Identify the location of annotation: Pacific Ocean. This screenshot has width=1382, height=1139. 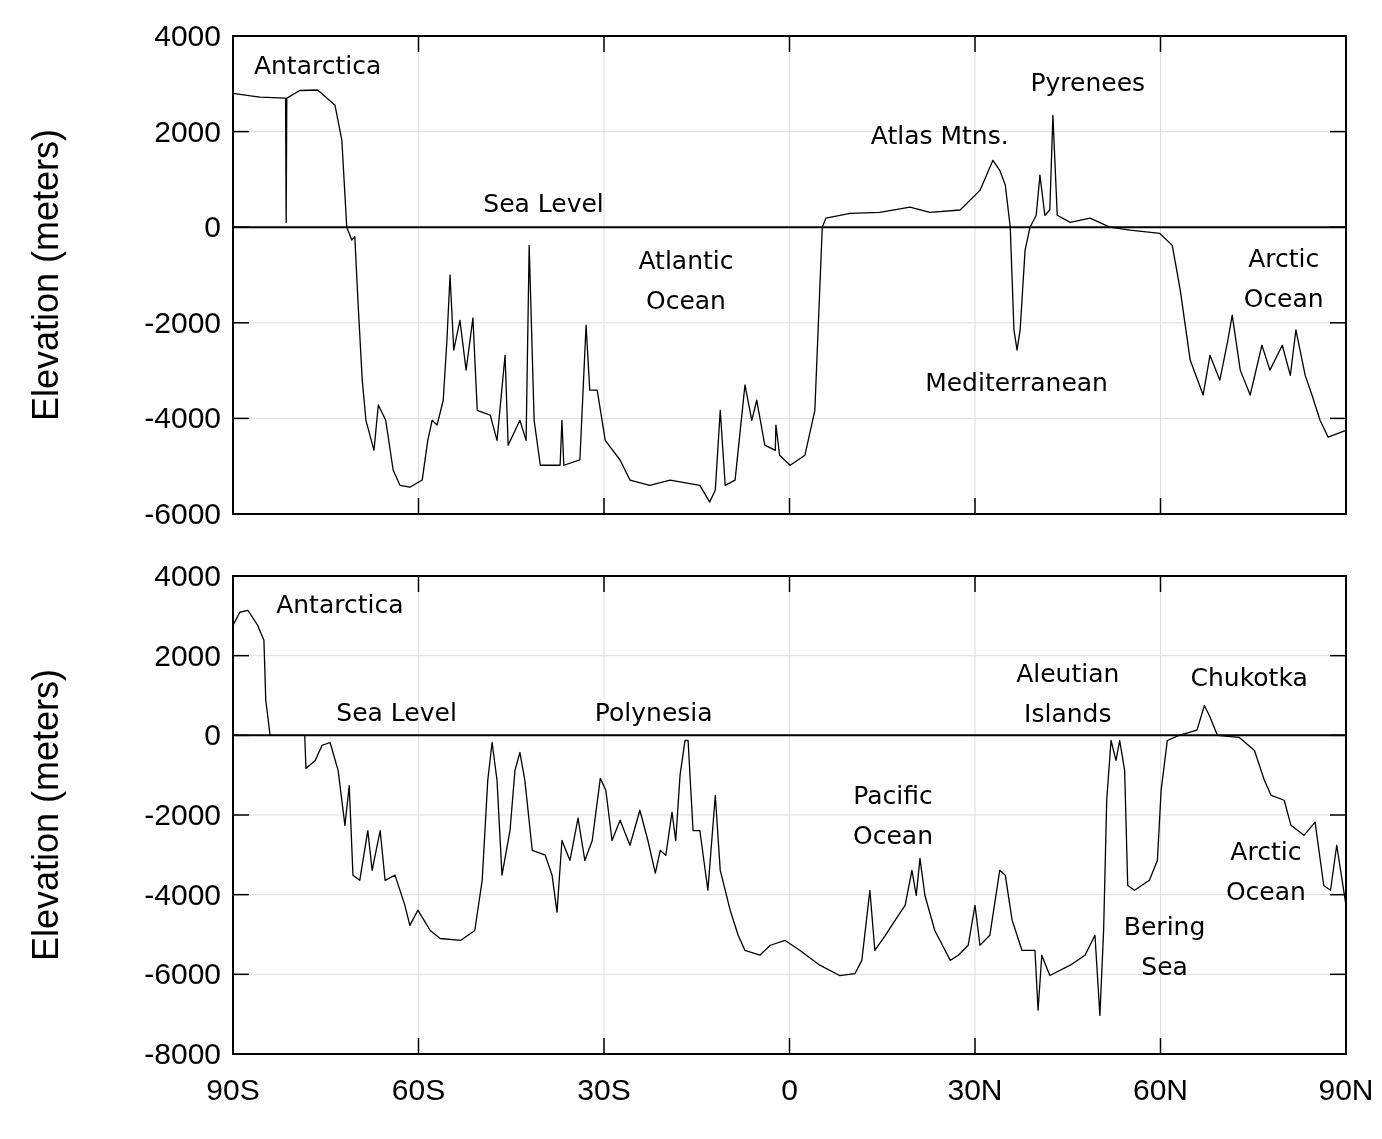
(893, 815).